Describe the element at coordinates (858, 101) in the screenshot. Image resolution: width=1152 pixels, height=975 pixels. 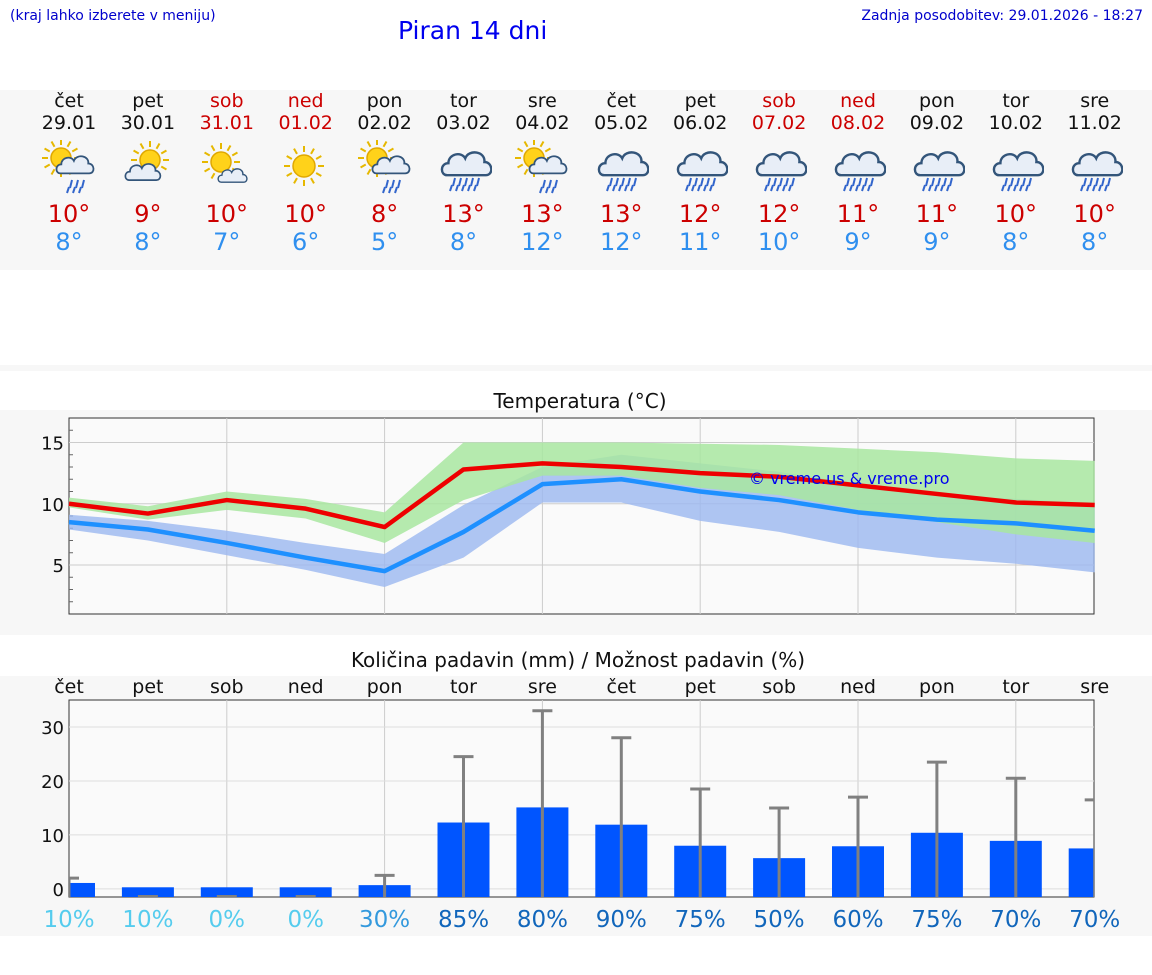
I see `weekday: ned` at that location.